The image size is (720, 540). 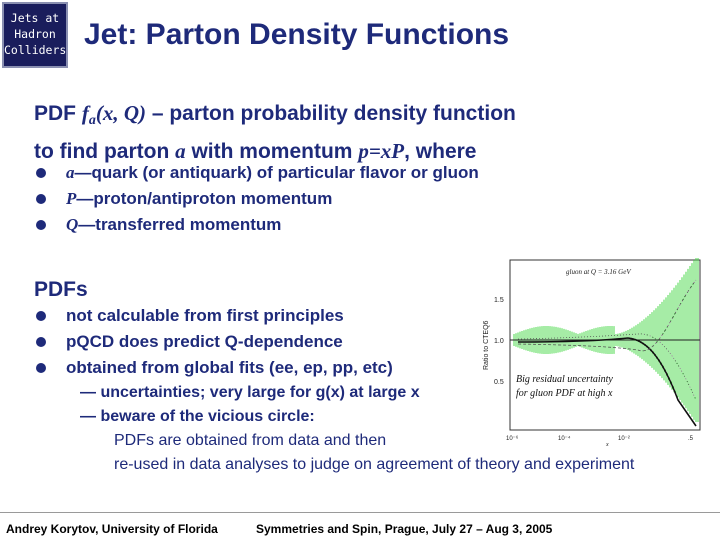 What do you see at coordinates (598, 272) in the screenshot?
I see `plot-label: gluon at Q = 3.16 GeV` at bounding box center [598, 272].